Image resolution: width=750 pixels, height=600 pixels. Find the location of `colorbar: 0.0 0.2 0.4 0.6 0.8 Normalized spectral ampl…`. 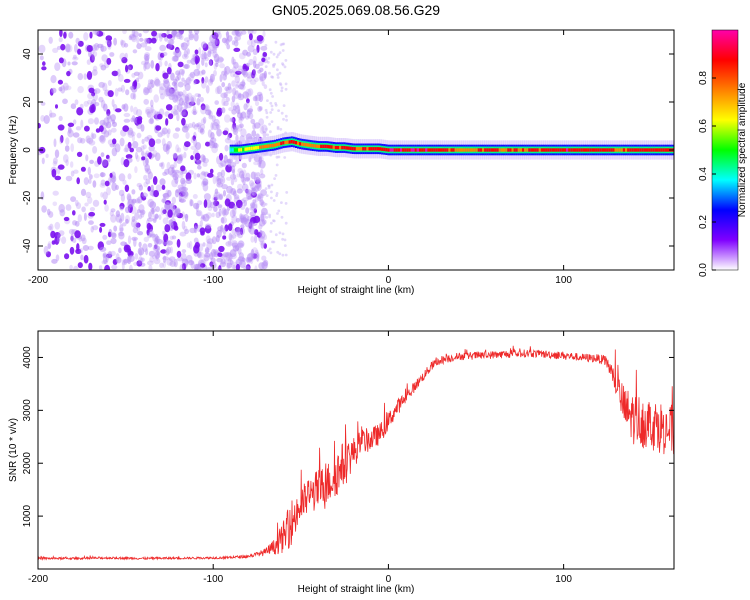

colorbar: 0.0 0.2 0.4 0.6 0.8 Normalized spectral ampl… is located at coordinates (723, 153).